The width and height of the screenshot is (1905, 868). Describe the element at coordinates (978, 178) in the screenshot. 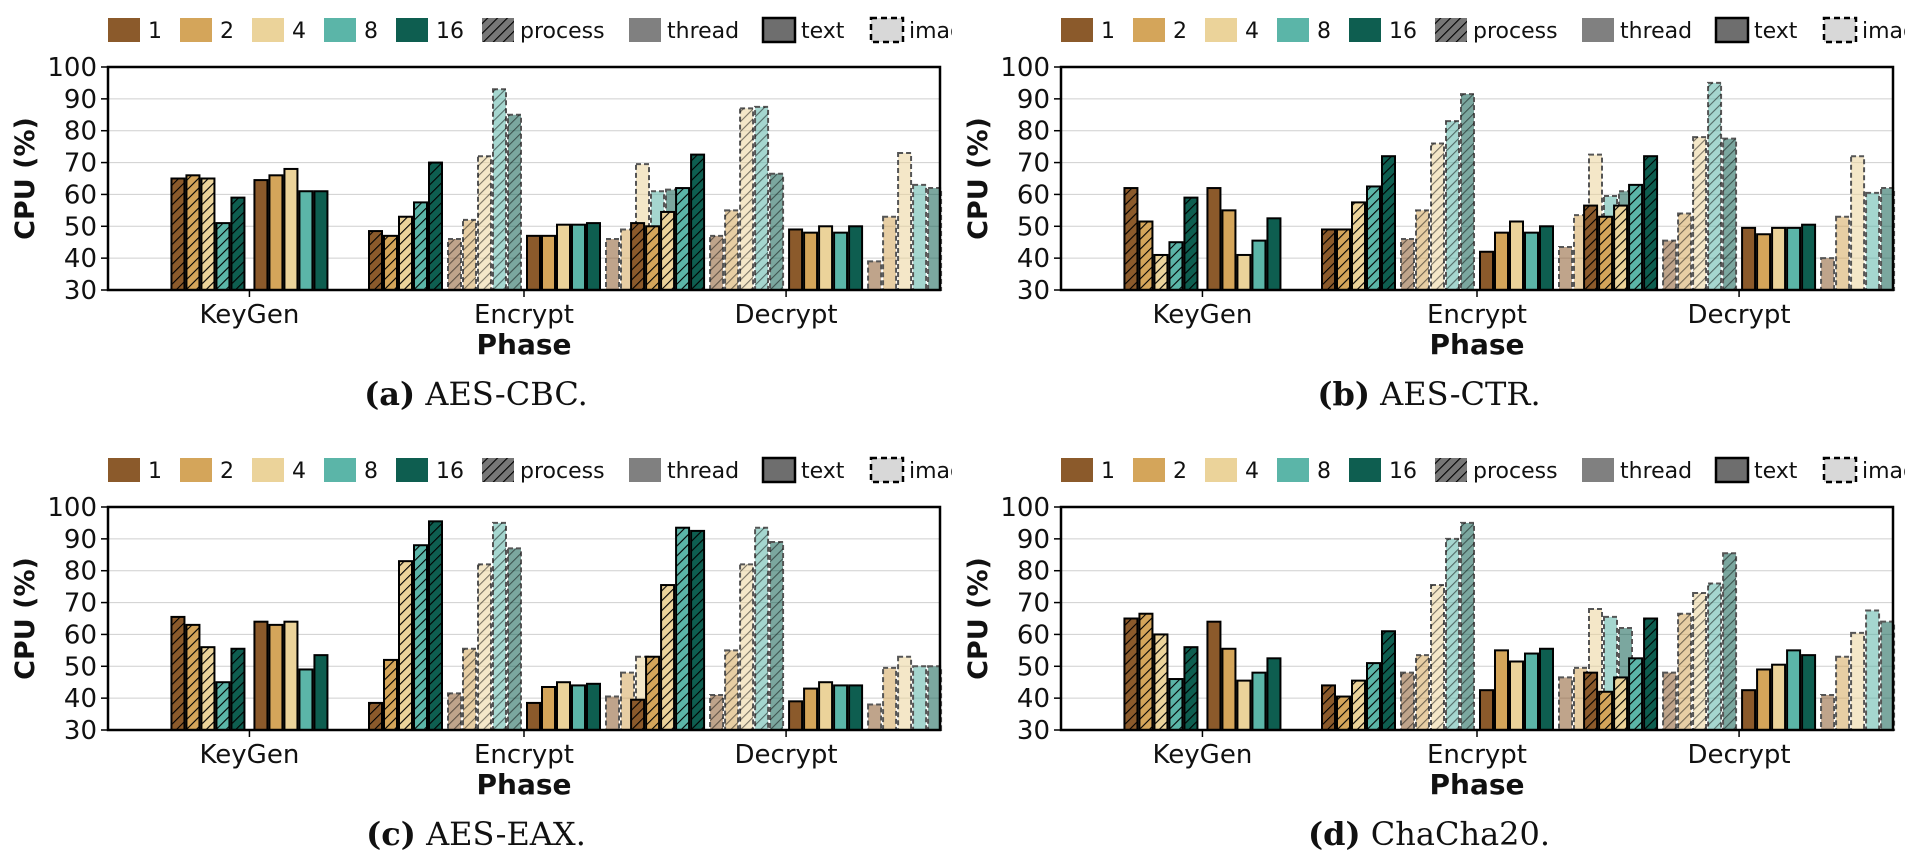

I see `y-axis-label: CPU (%)` at that location.